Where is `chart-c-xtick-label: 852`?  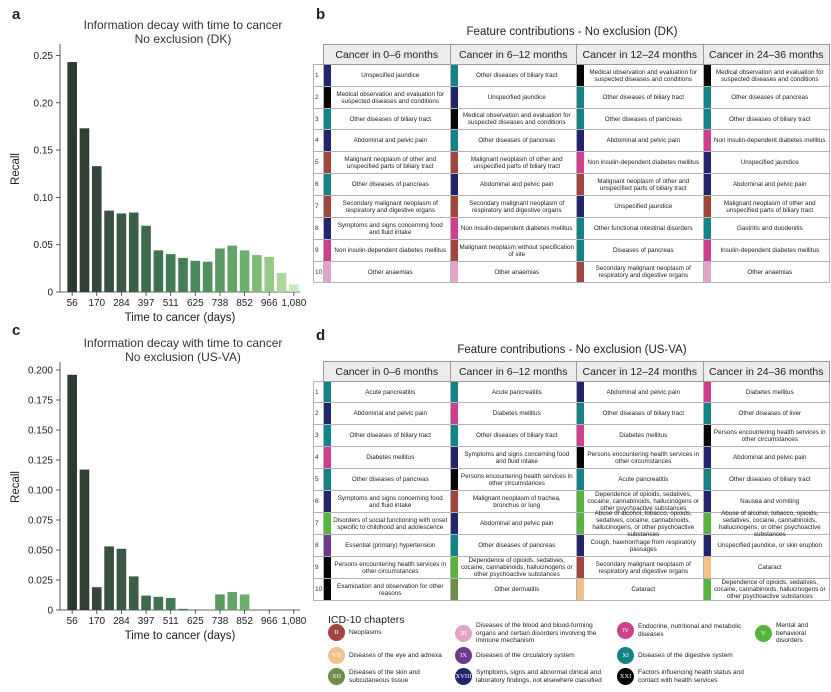 chart-c-xtick-label: 852 is located at coordinates (244, 621).